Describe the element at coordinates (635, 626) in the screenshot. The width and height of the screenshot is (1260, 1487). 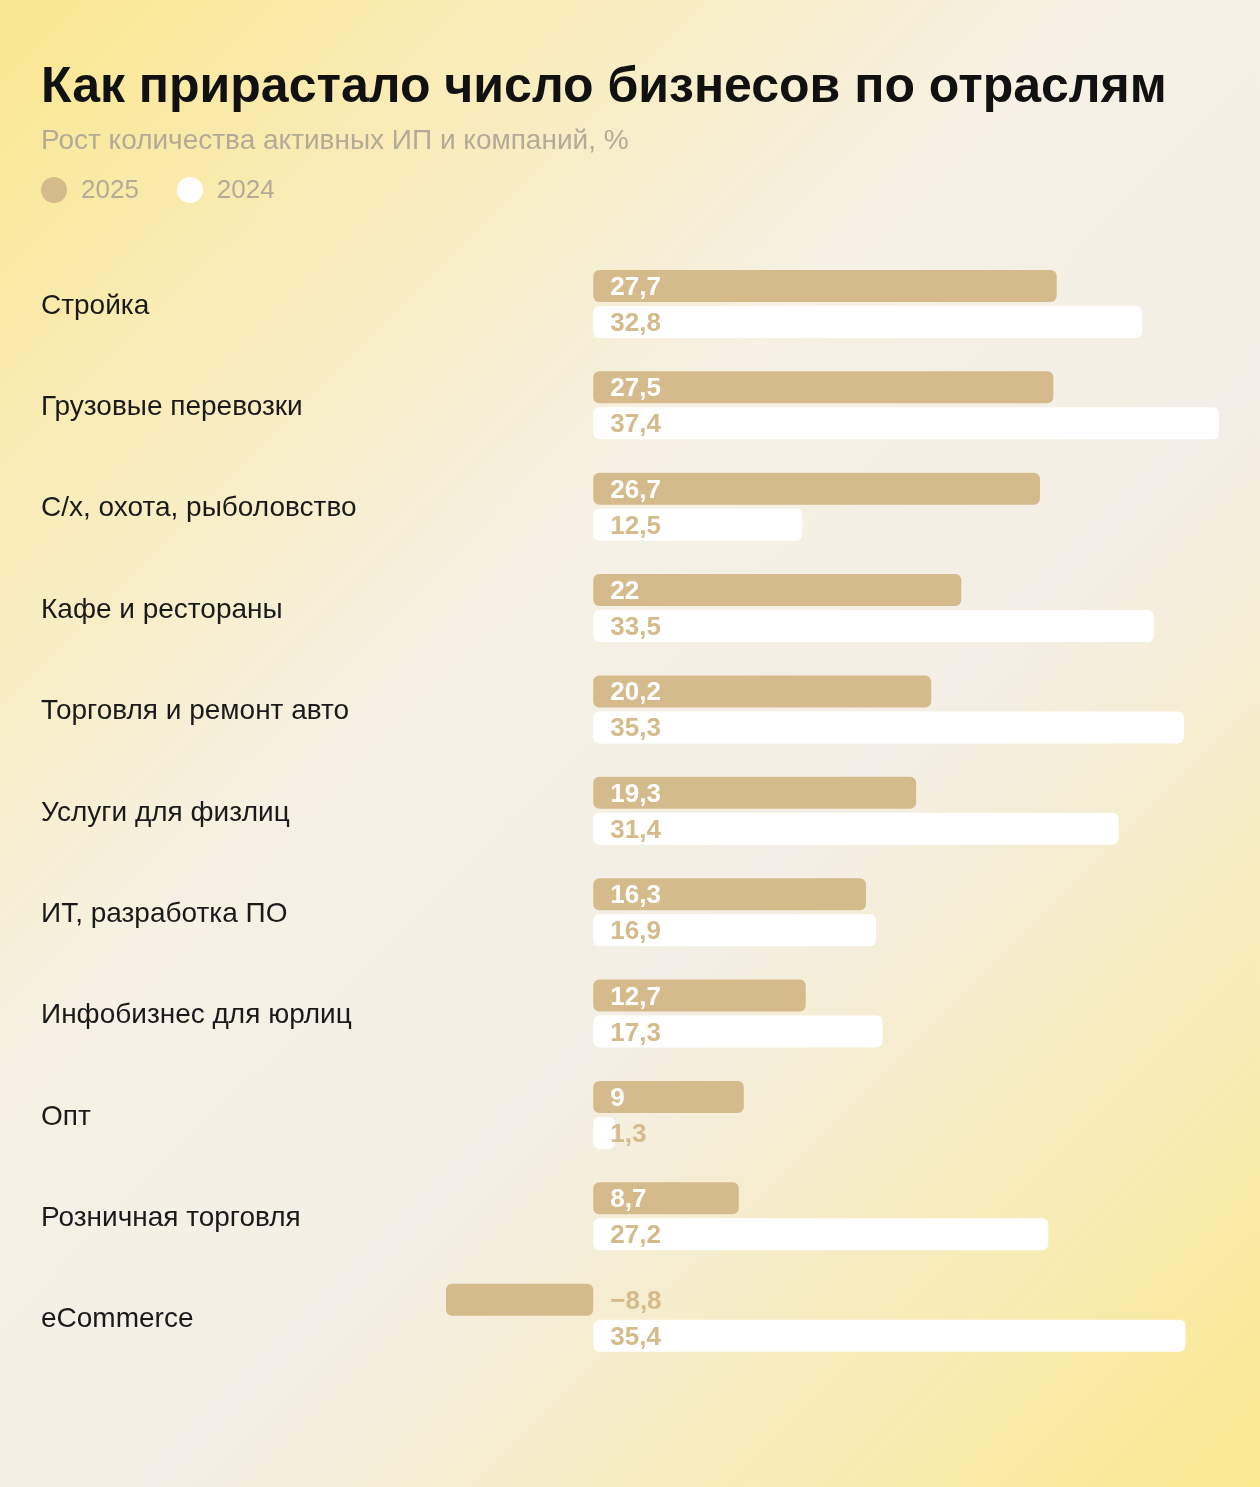
I see `data-label: 33,5` at that location.